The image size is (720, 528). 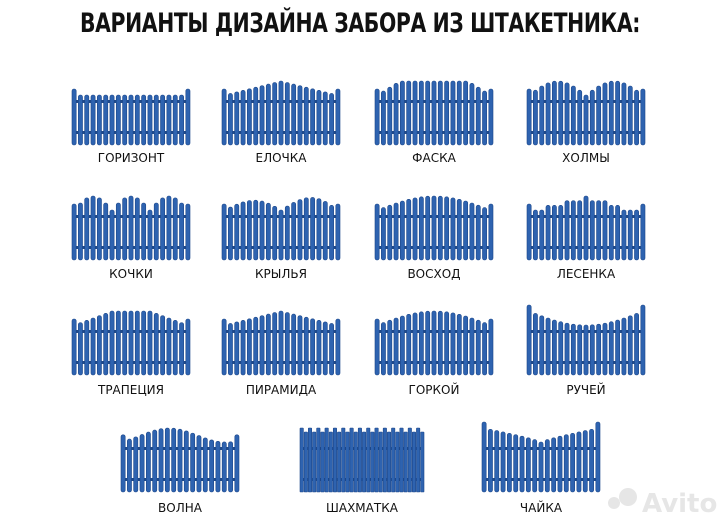 What do you see at coordinates (586, 158) in the screenshot?
I see `fence-label: ХОЛМЫ` at bounding box center [586, 158].